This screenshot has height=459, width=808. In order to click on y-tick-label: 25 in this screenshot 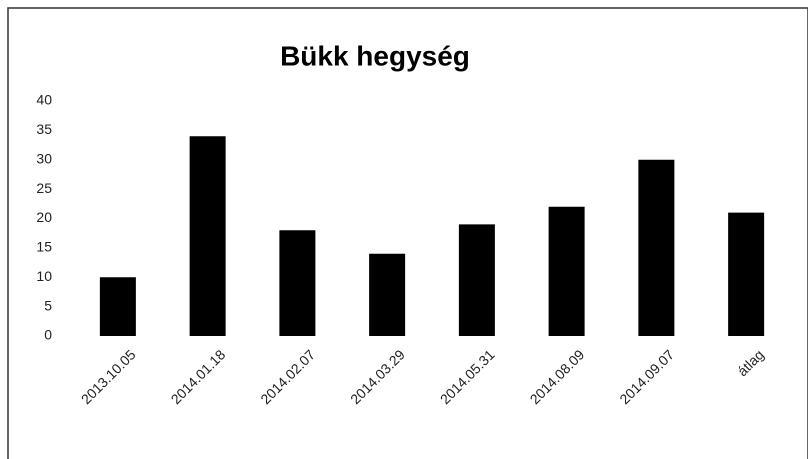, I will do `click(44, 188)`.